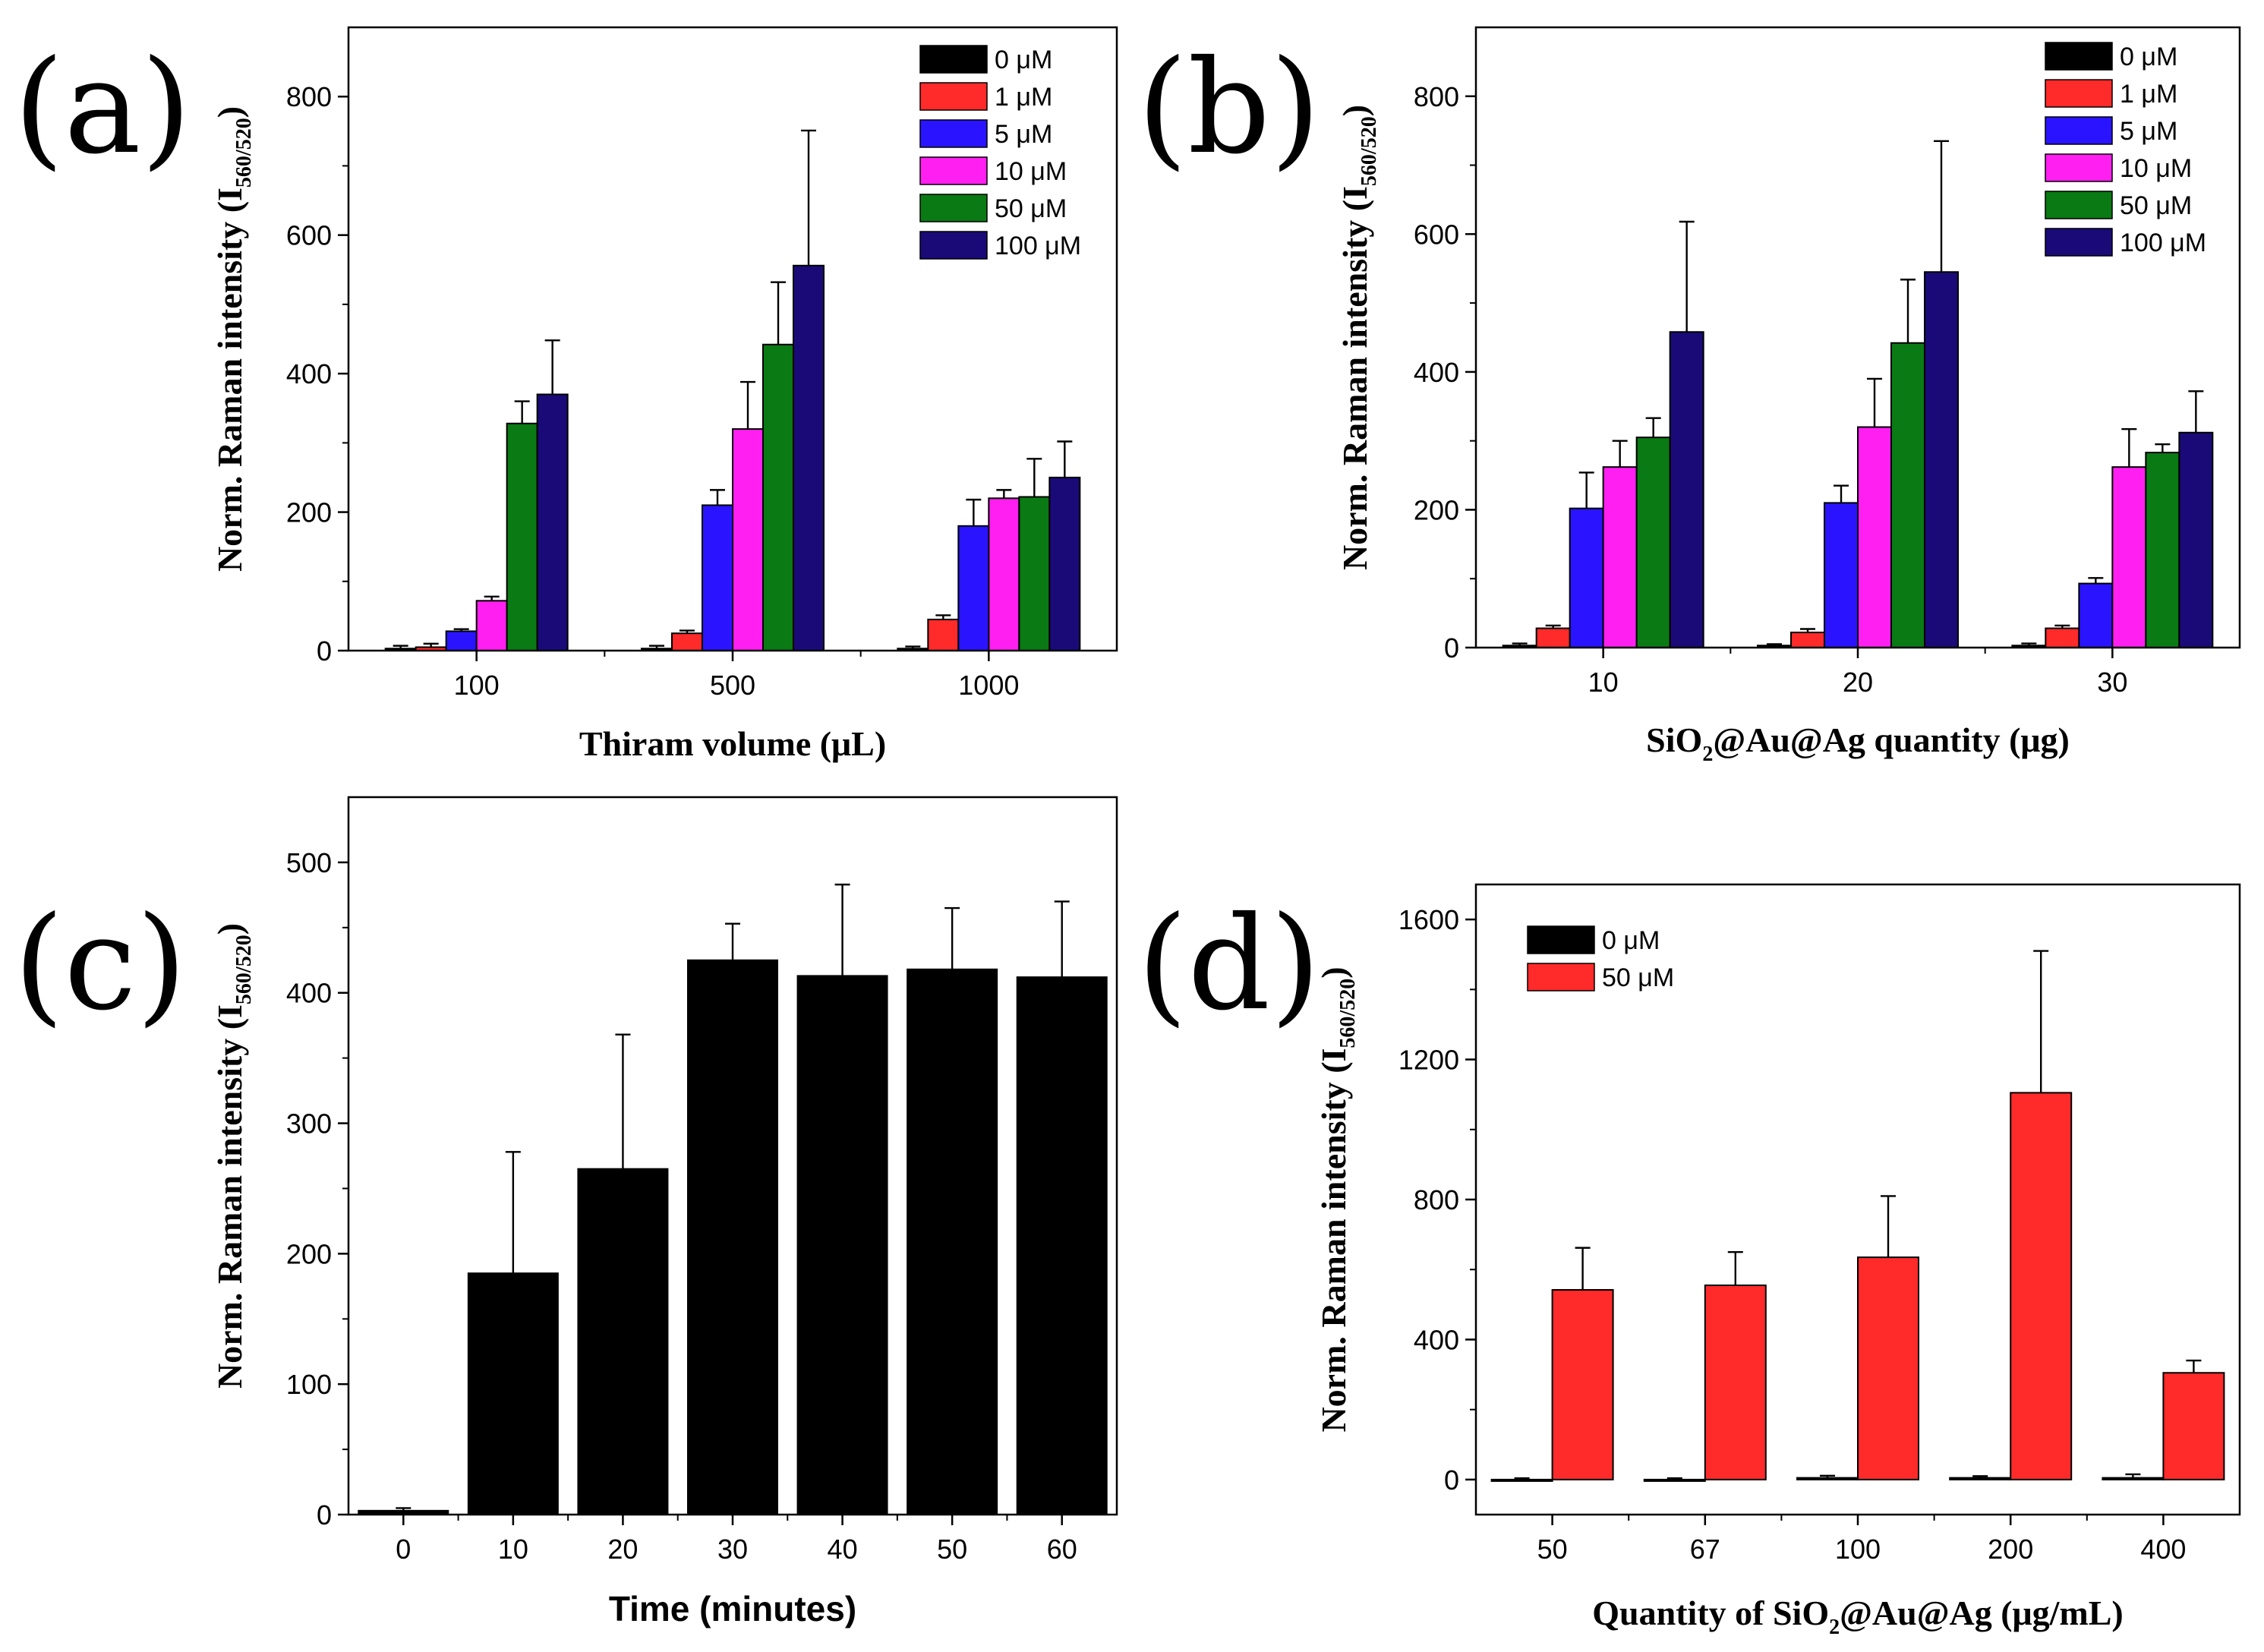 The image size is (2264, 1652). I want to click on panel-letter: (b), so click(1229, 108).